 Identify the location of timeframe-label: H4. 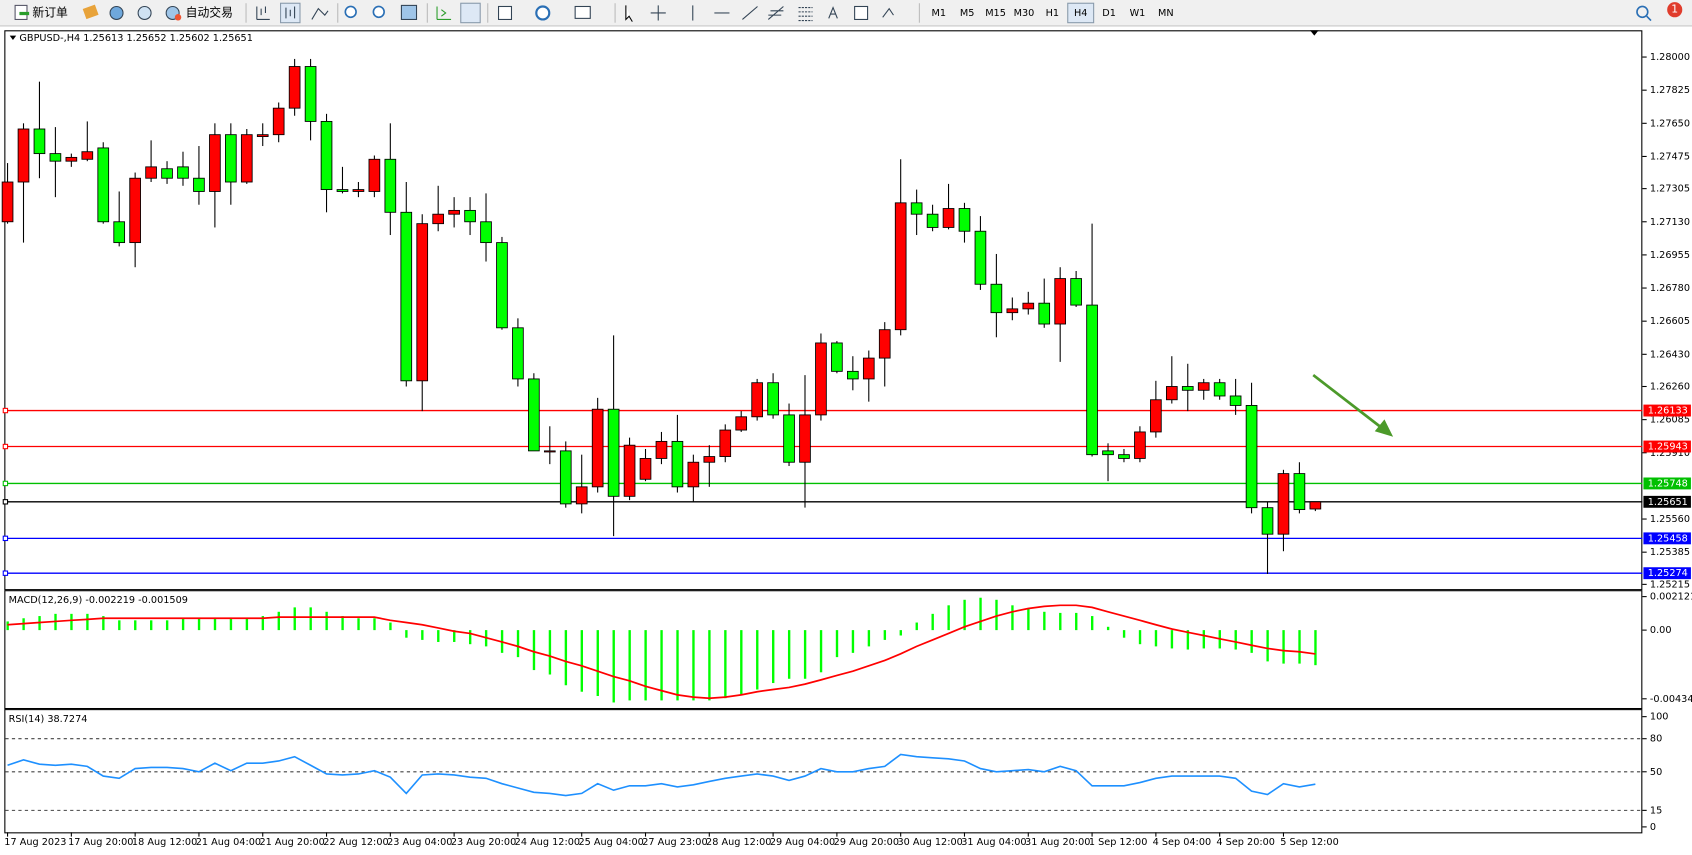
(1080, 13).